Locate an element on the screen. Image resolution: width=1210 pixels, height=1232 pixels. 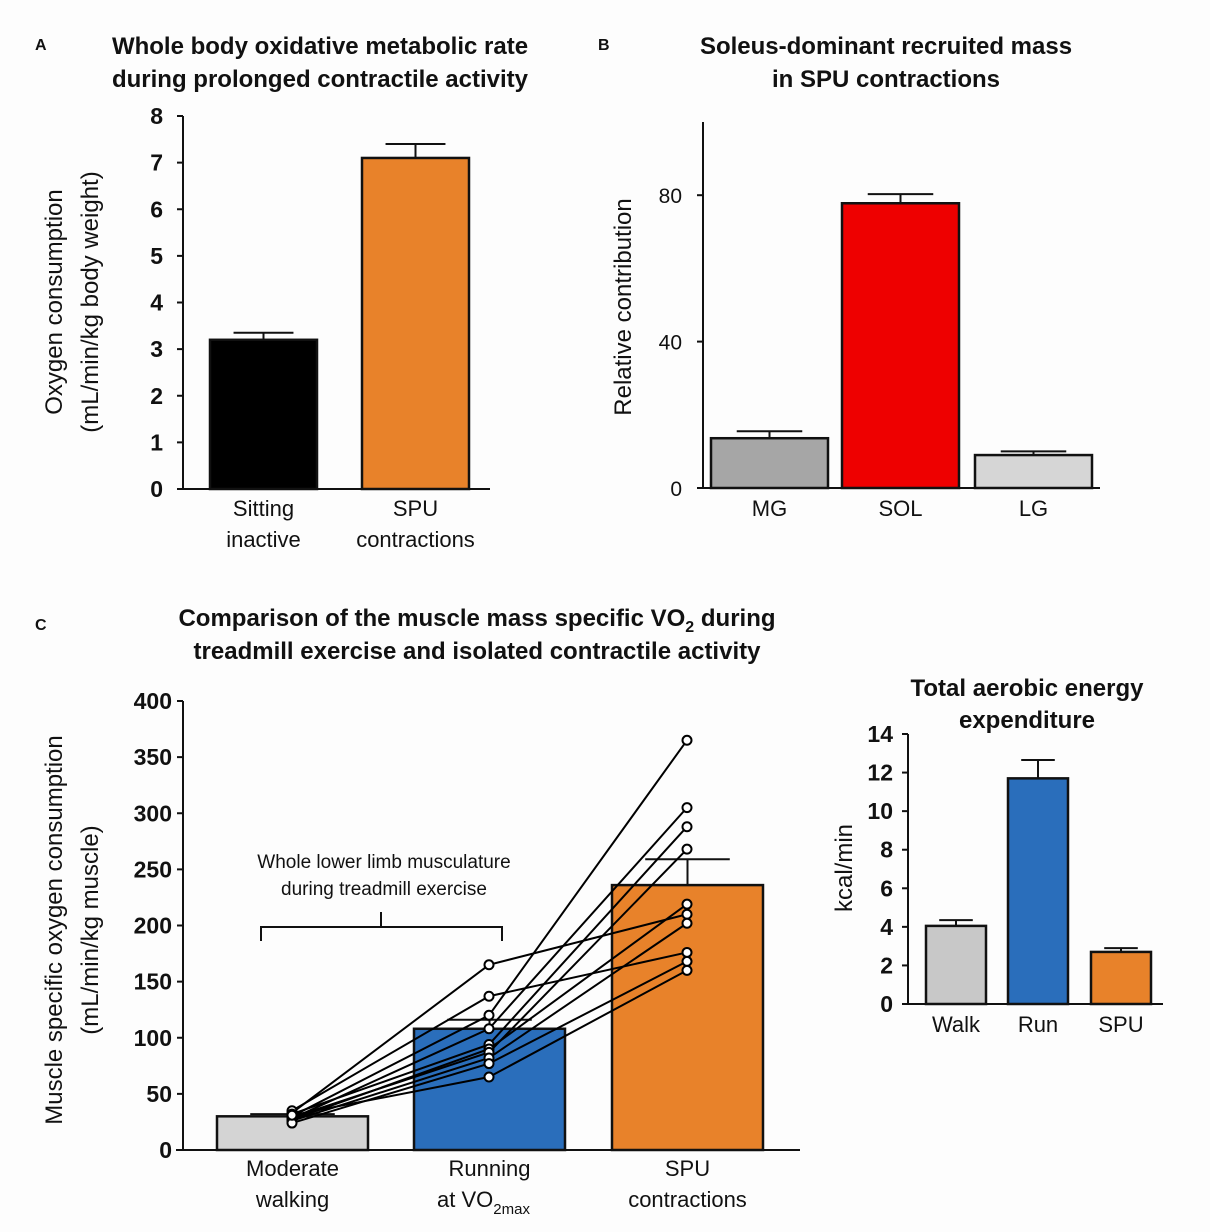
panel-a-ytick-label: 7 is located at coordinates (156, 163).